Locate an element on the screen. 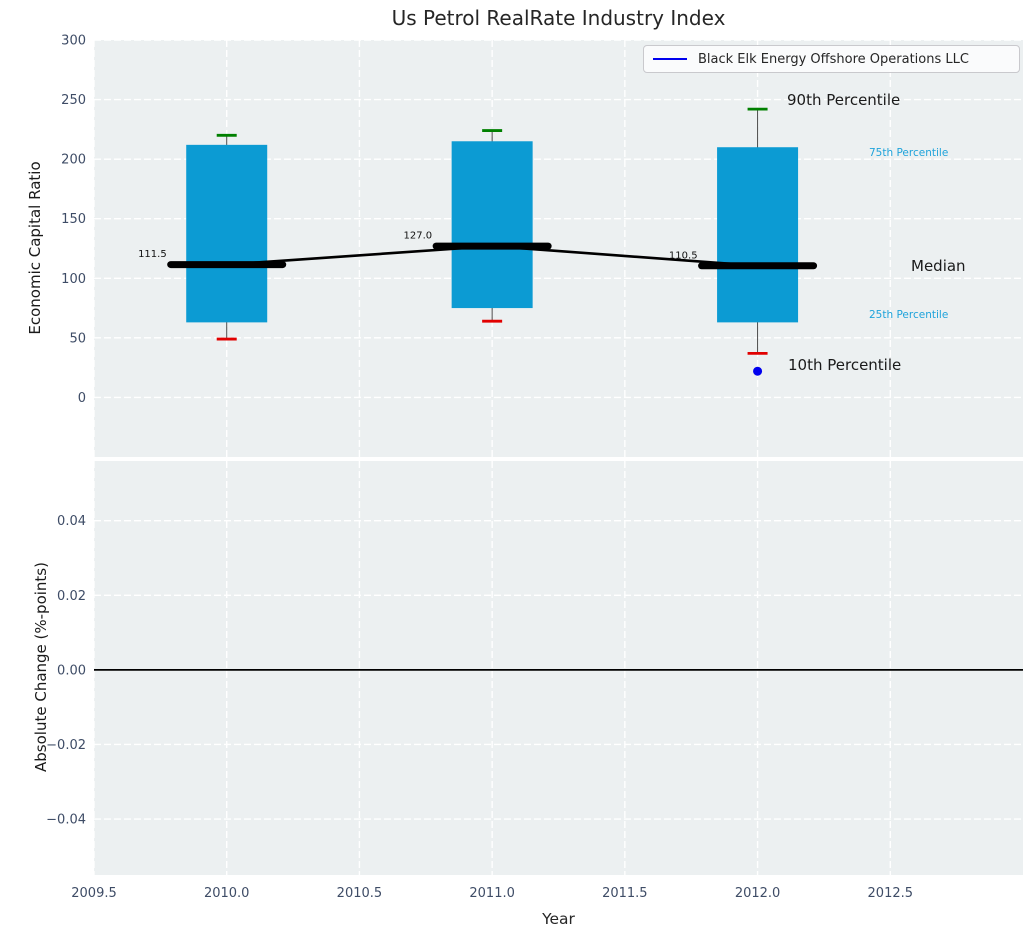 The height and width of the screenshot is (942, 1034). bottom-y-tick-label: −0.02 is located at coordinates (66, 745).